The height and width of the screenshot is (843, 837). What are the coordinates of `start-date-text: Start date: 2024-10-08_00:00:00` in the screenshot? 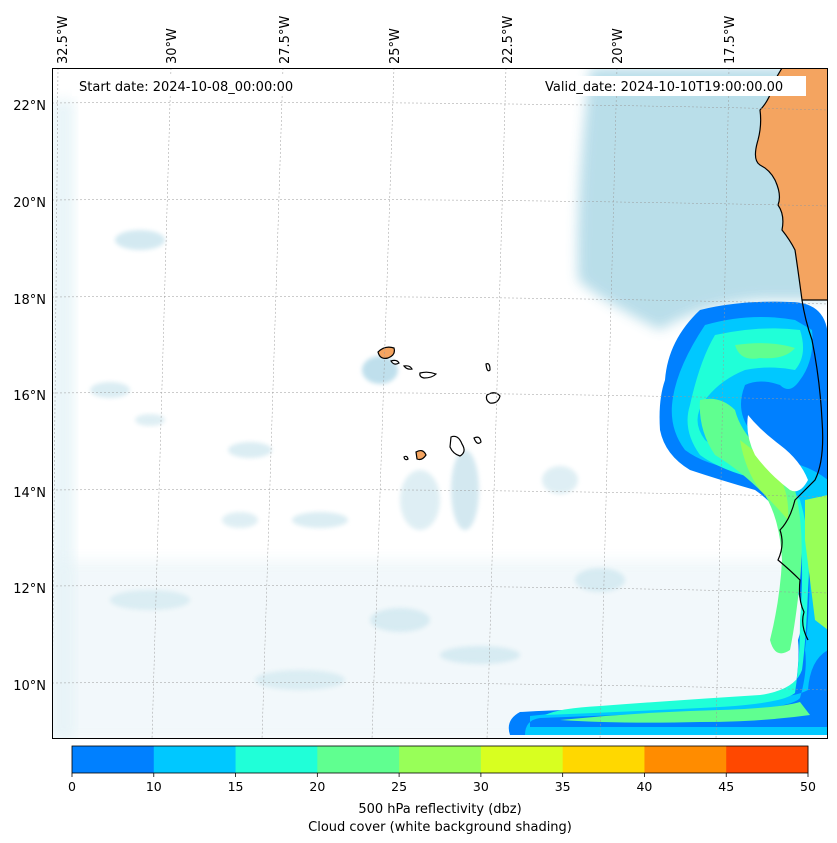 It's located at (186, 87).